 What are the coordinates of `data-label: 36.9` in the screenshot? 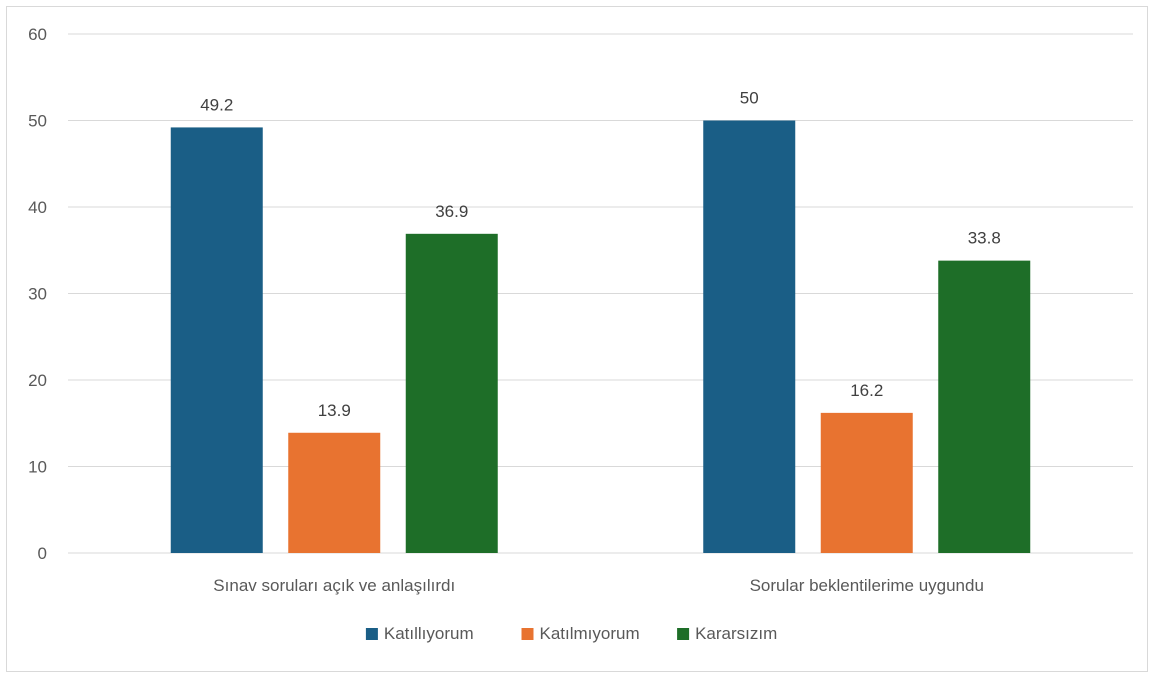 It's located at (451, 211).